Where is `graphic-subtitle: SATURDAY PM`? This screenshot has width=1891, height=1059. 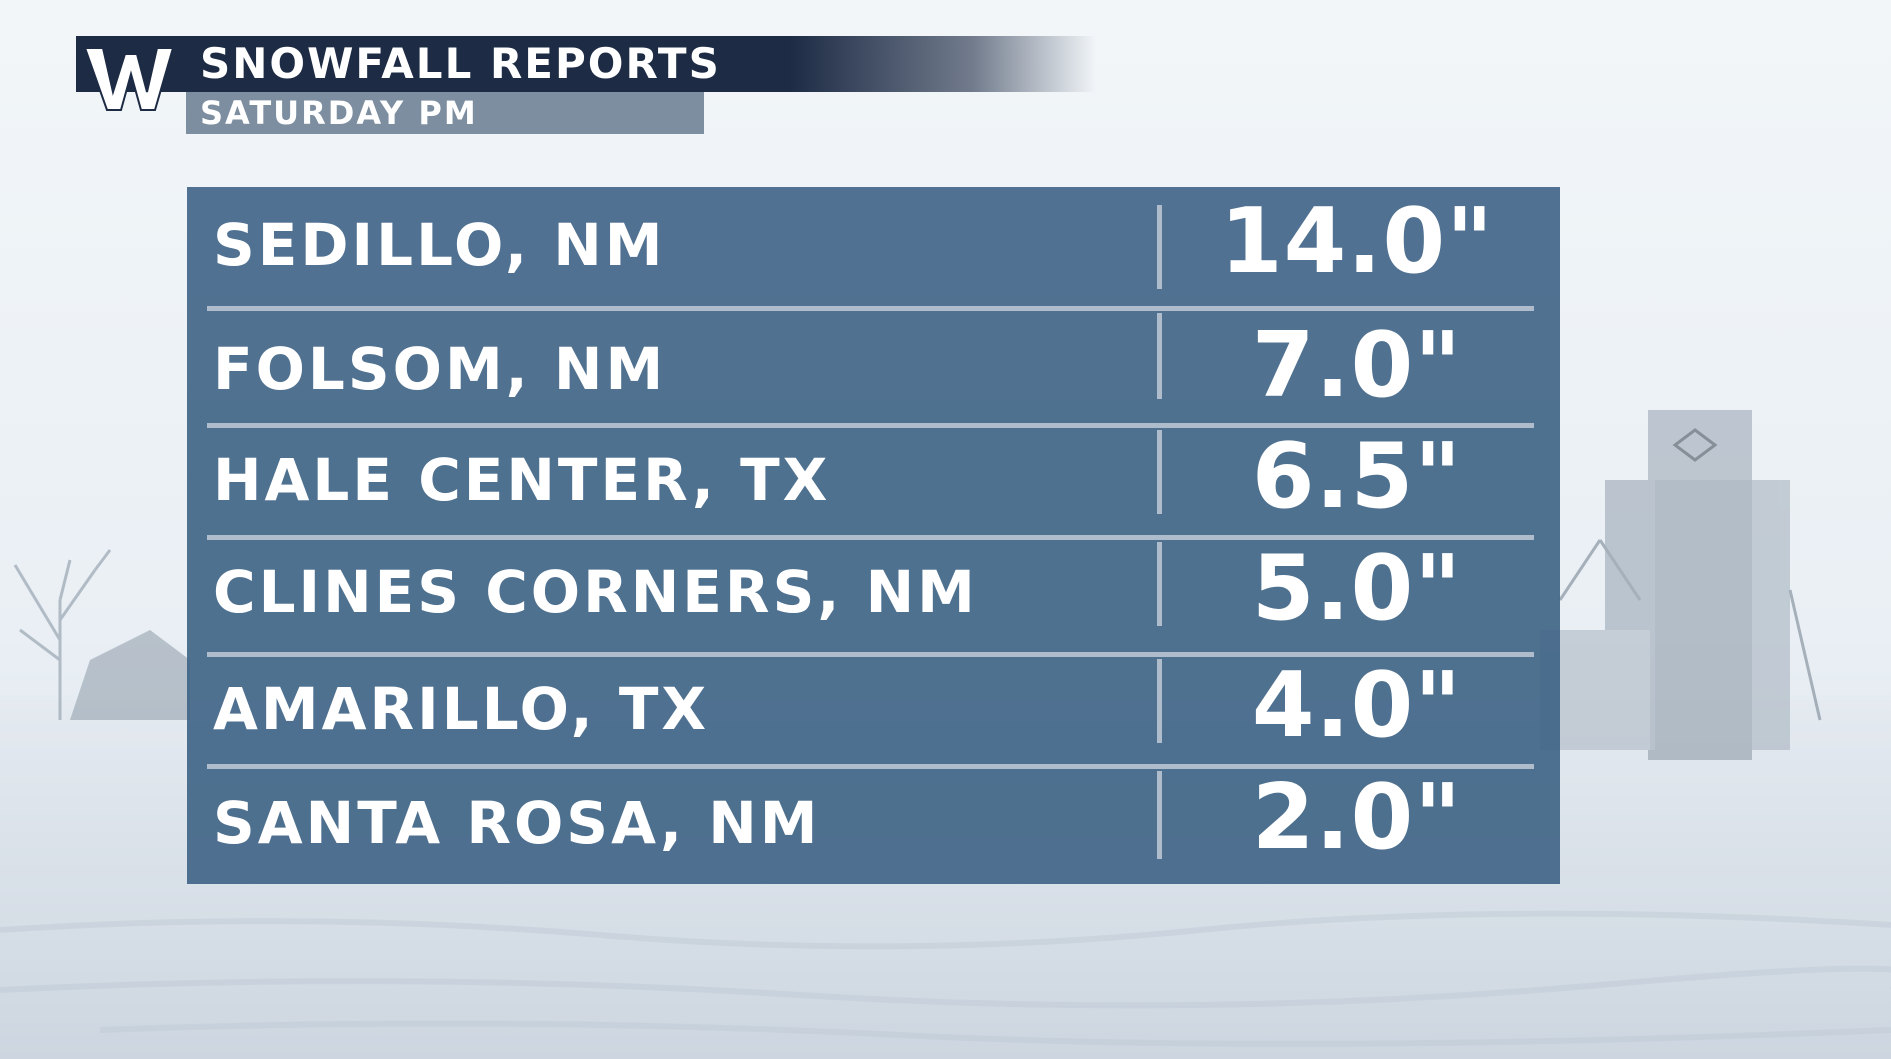
graphic-subtitle: SATURDAY PM is located at coordinates (339, 113).